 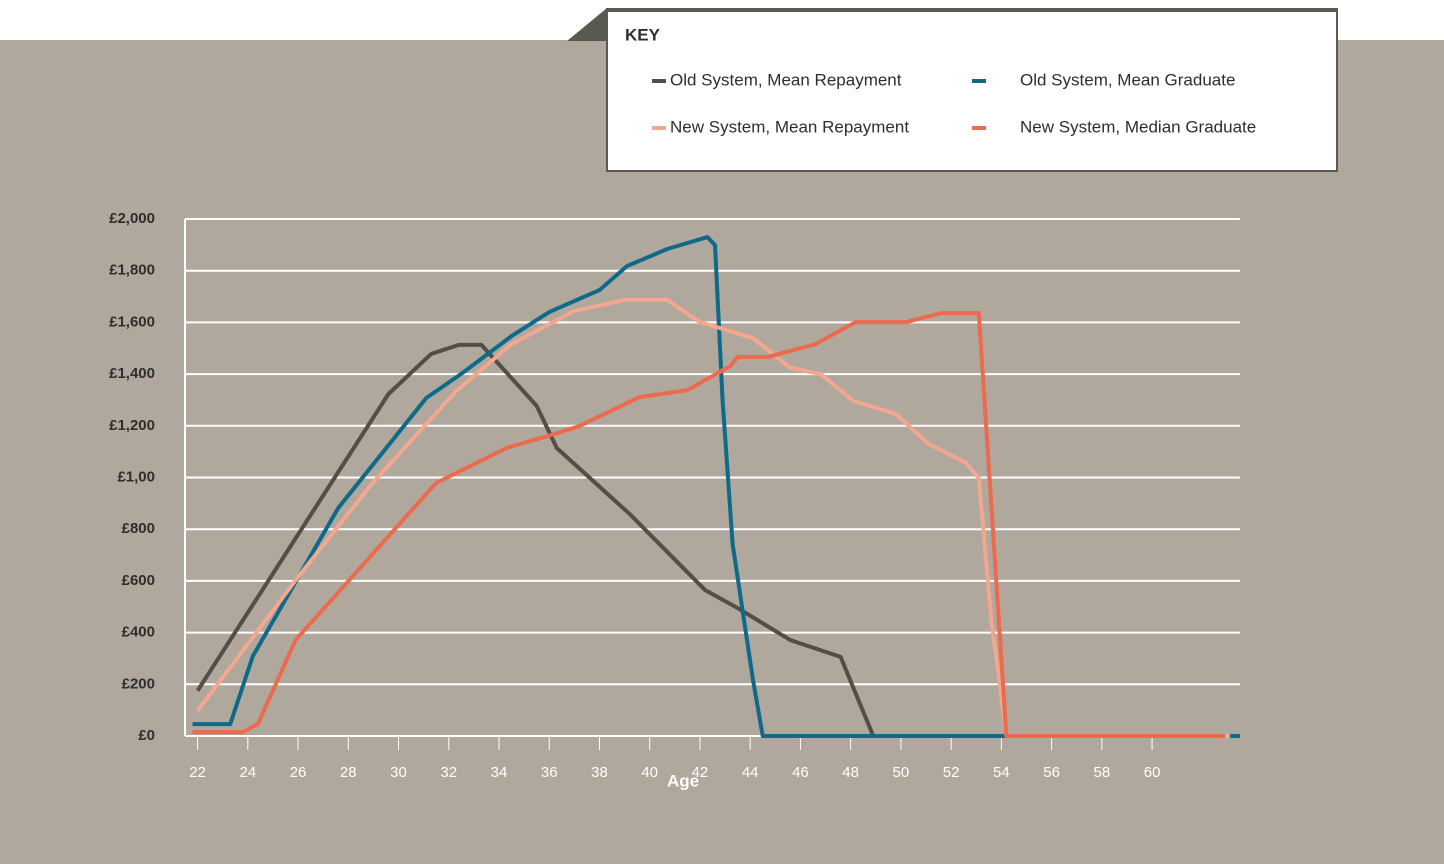 What do you see at coordinates (146, 735) in the screenshot?
I see `y-tick-label: £0` at bounding box center [146, 735].